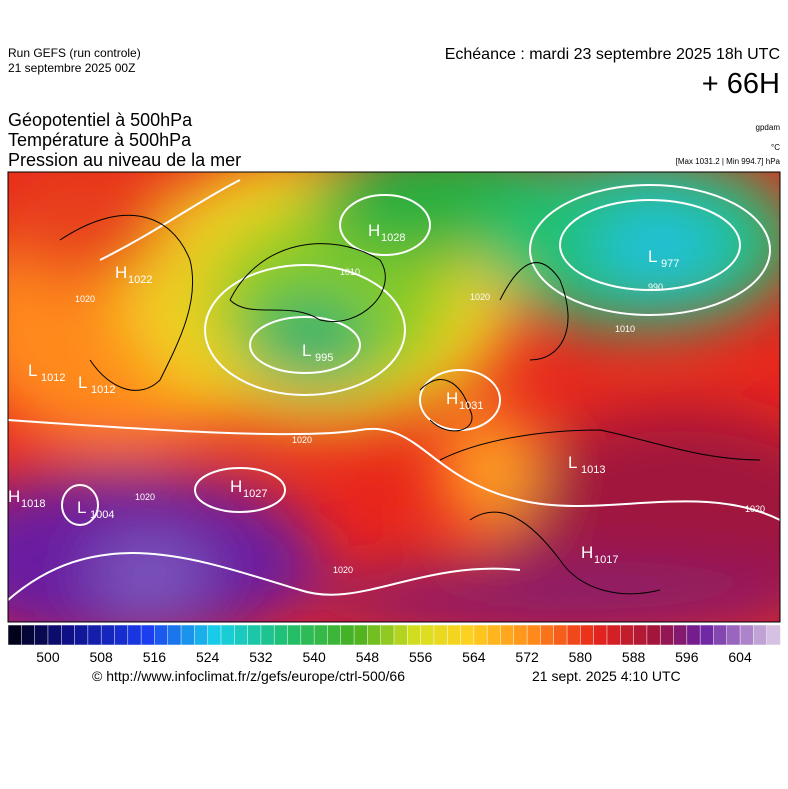 The width and height of the screenshot is (788, 789). I want to click on colorbar-tick-label: 604, so click(740, 657).